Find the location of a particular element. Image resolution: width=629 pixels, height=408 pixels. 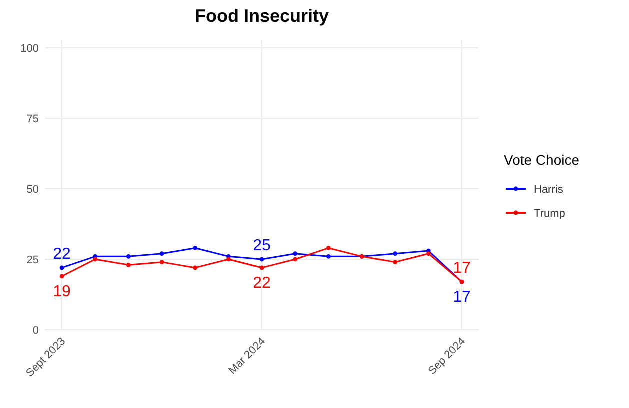

y-tick-label: 75 is located at coordinates (32, 120).